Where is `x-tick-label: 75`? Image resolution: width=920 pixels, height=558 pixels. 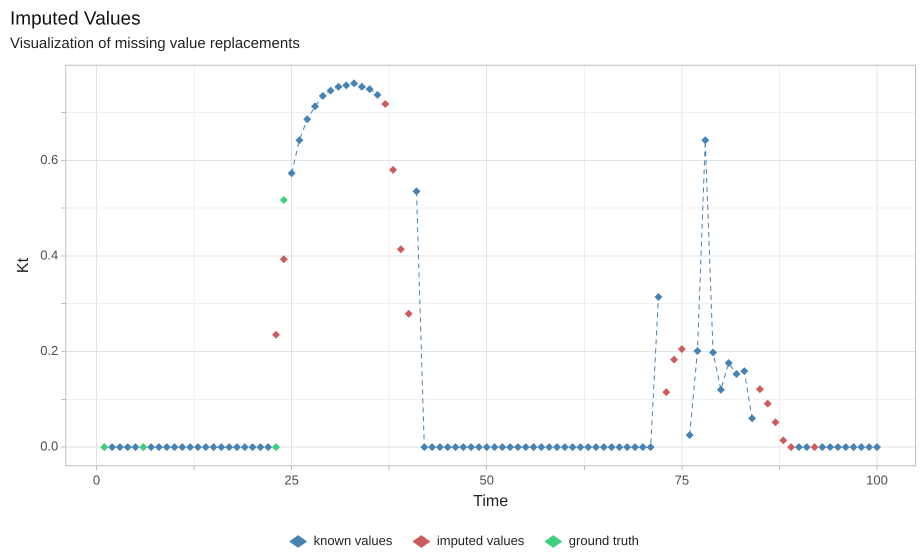
x-tick-label: 75 is located at coordinates (682, 480).